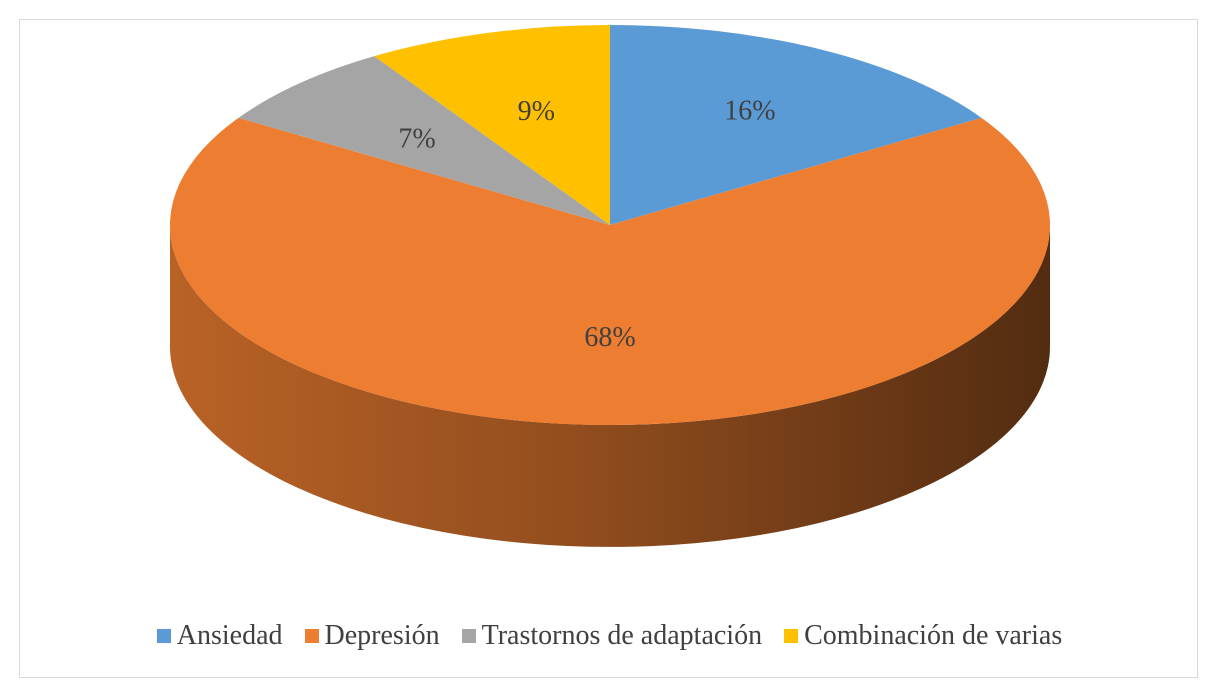 The height and width of the screenshot is (699, 1219). Describe the element at coordinates (609, 337) in the screenshot. I see `data-label-depresion: 68%` at that location.